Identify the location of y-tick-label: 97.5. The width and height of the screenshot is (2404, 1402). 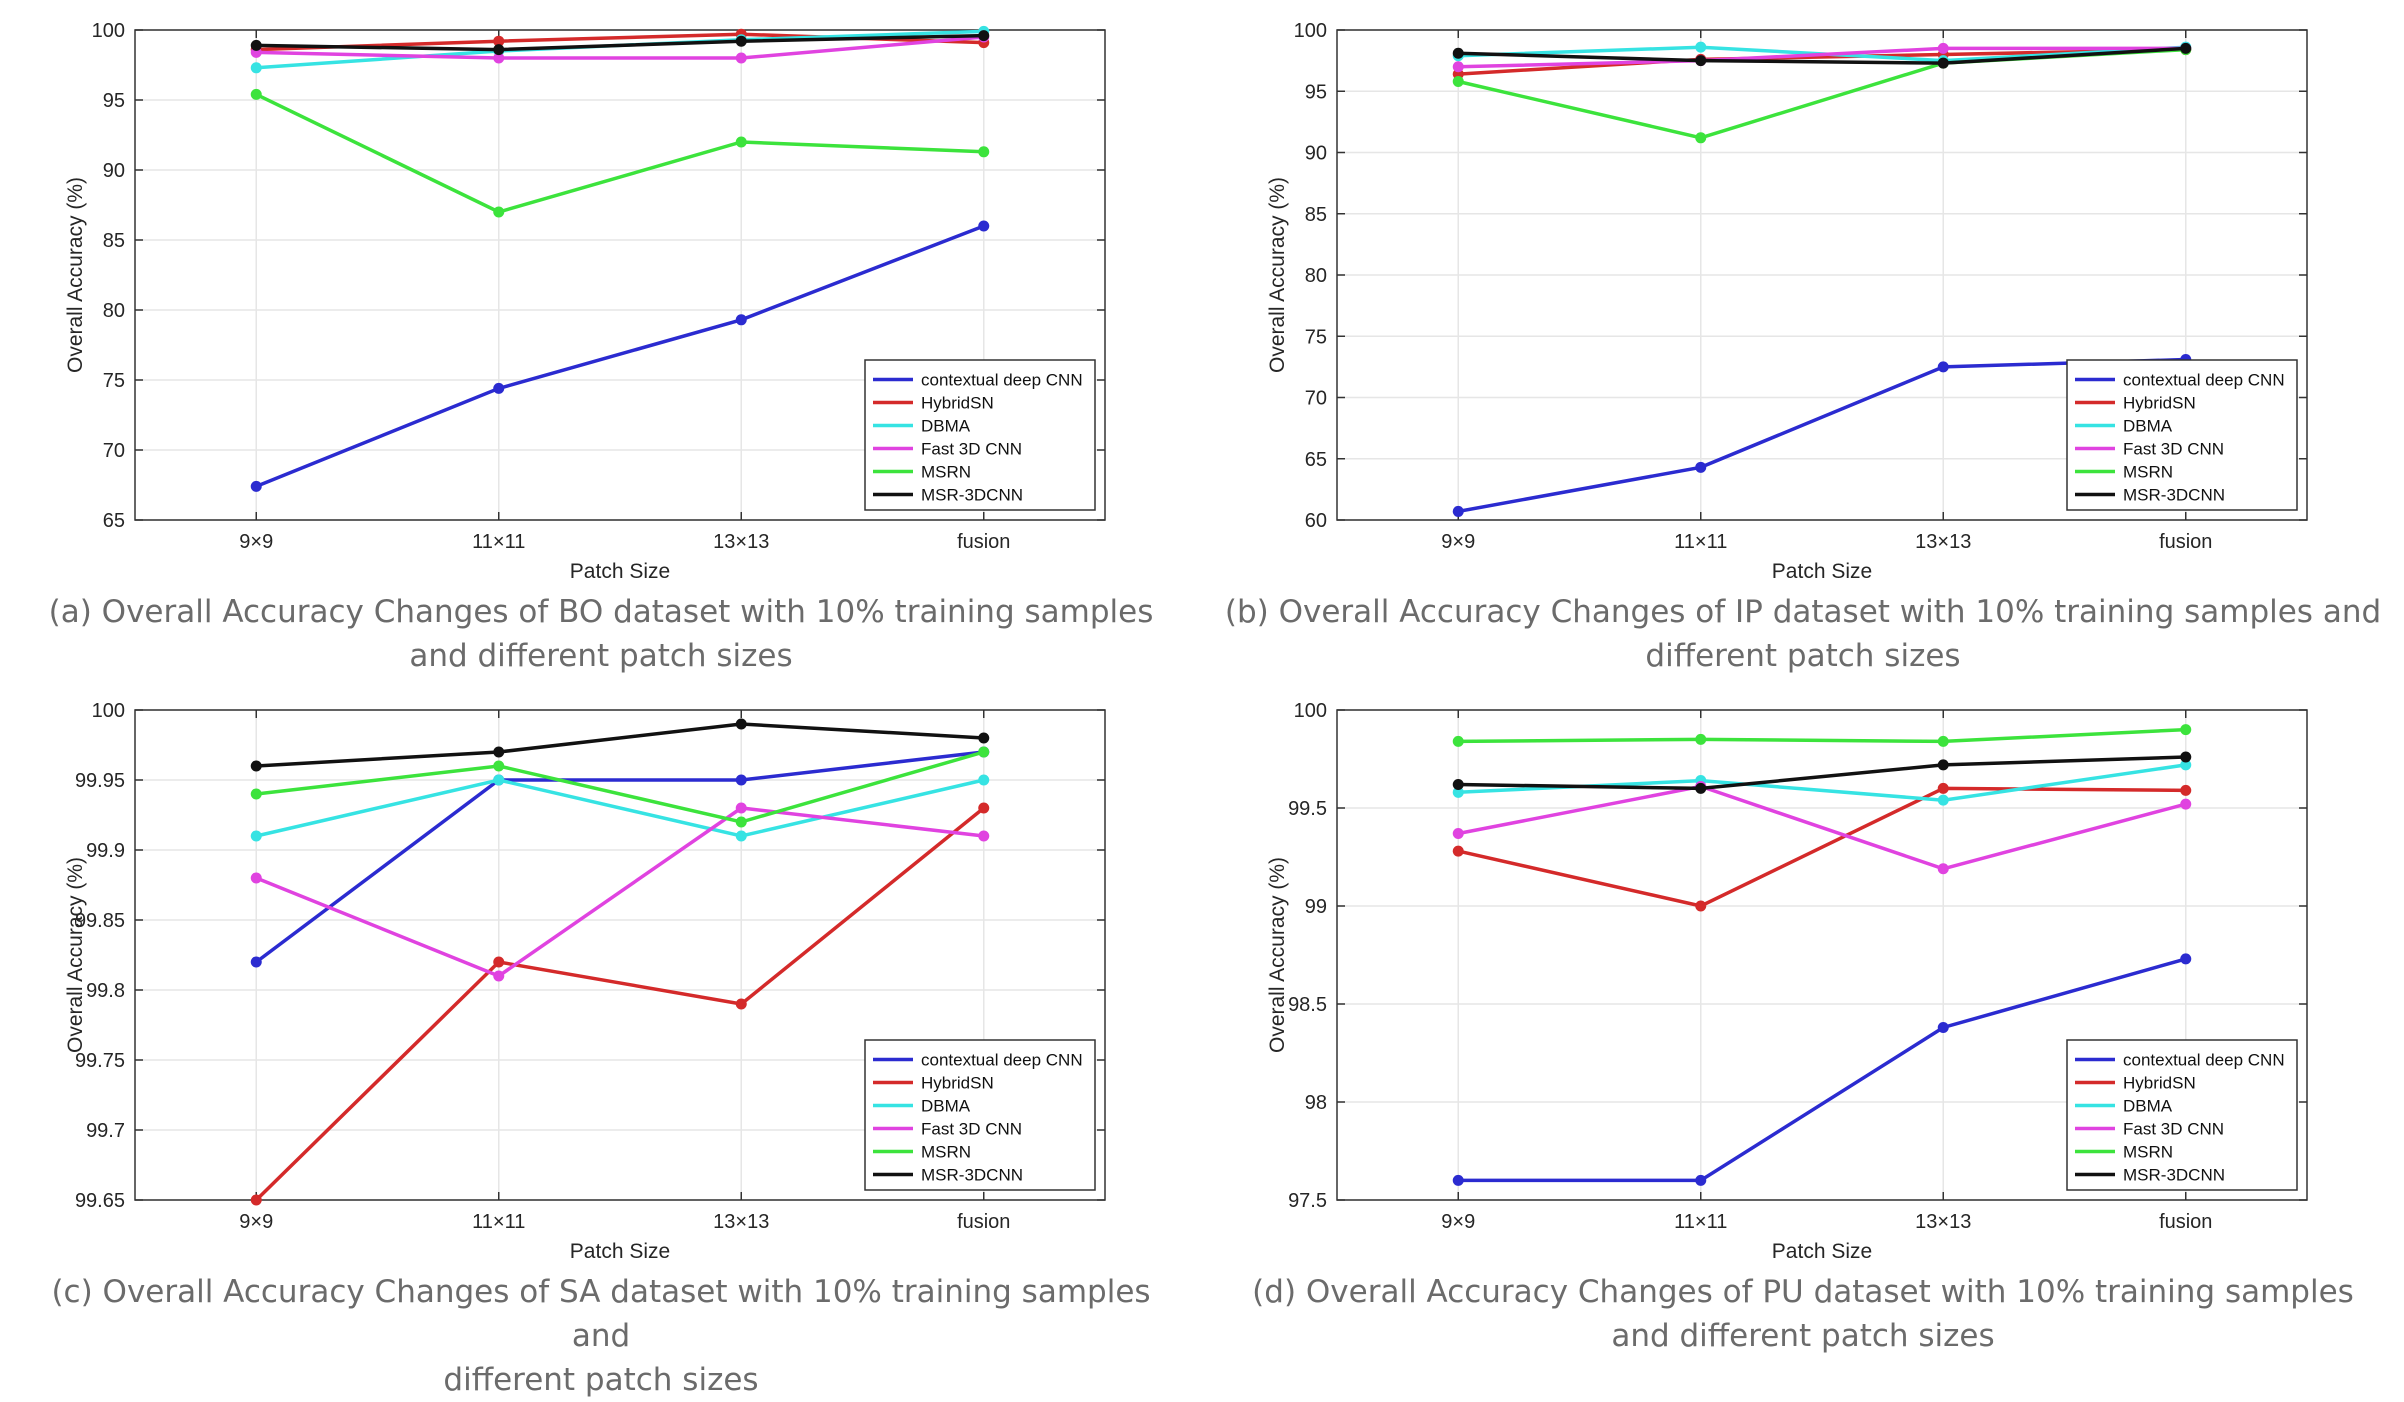
(1307, 1201).